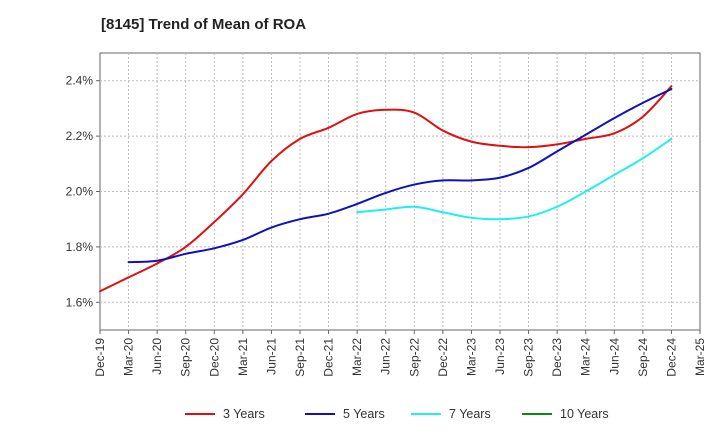 The image size is (720, 440). Describe the element at coordinates (386, 356) in the screenshot. I see `x-tick-label: Jun-22` at that location.